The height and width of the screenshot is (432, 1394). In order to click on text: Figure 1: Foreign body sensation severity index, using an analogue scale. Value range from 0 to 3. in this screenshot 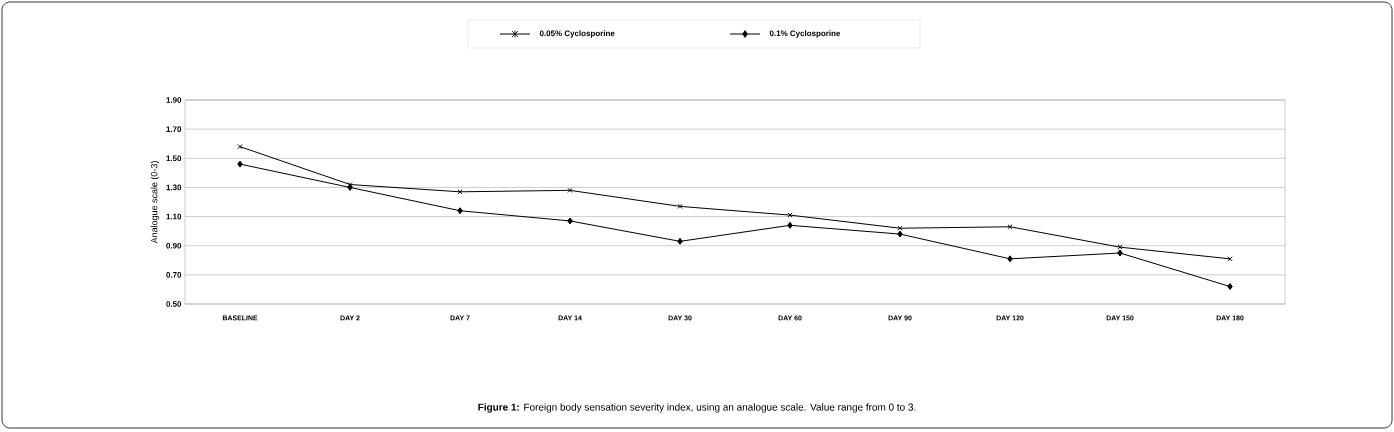, I will do `click(697, 408)`.